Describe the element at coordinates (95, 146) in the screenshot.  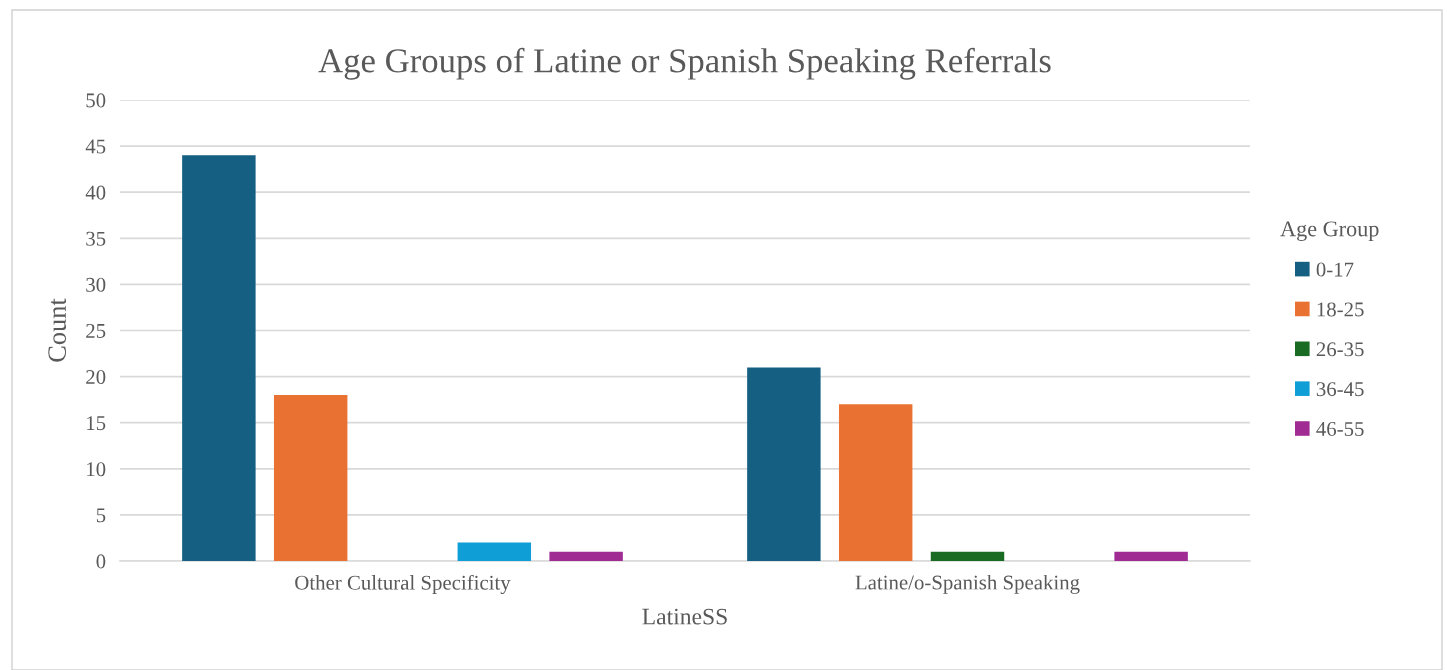
I see `y-tick-label: 45` at that location.